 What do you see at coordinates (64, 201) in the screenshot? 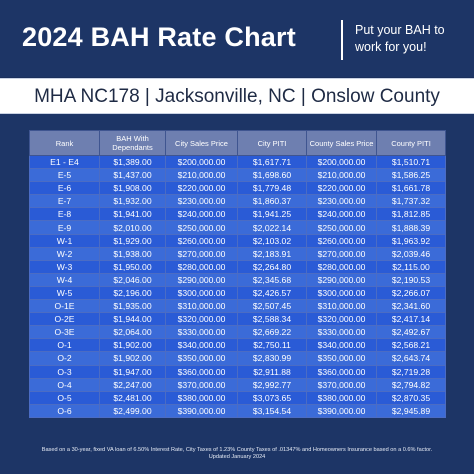
I see `rank-cell: E-7` at bounding box center [64, 201].